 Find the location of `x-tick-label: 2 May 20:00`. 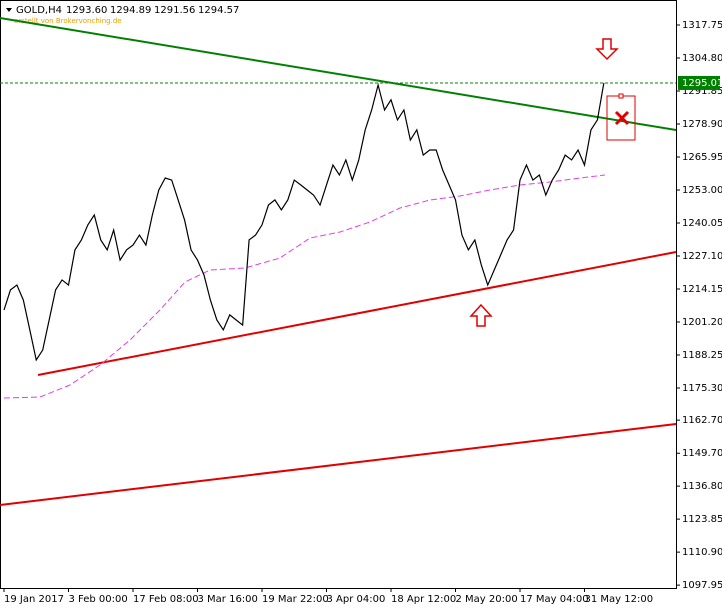

x-tick-label: 2 May 20:00 is located at coordinates (487, 599).